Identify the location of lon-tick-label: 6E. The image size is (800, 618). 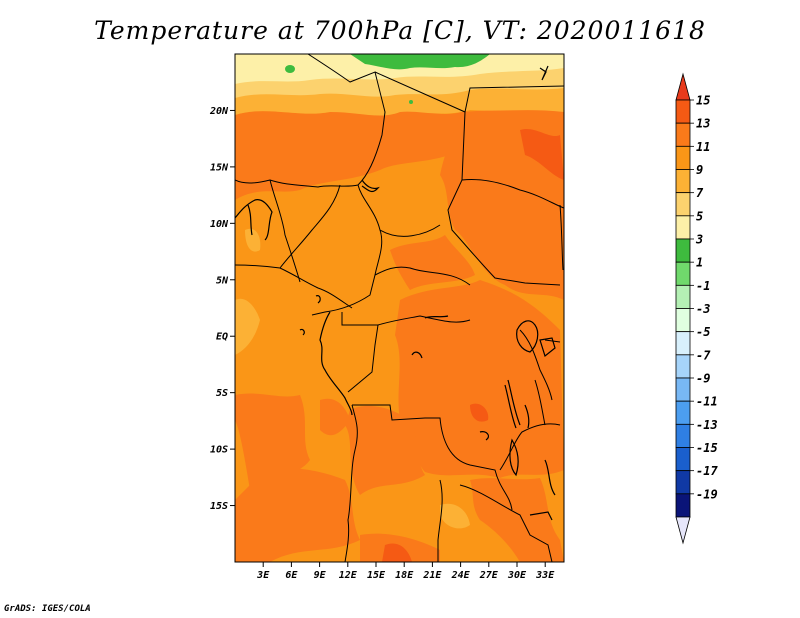
(291, 575).